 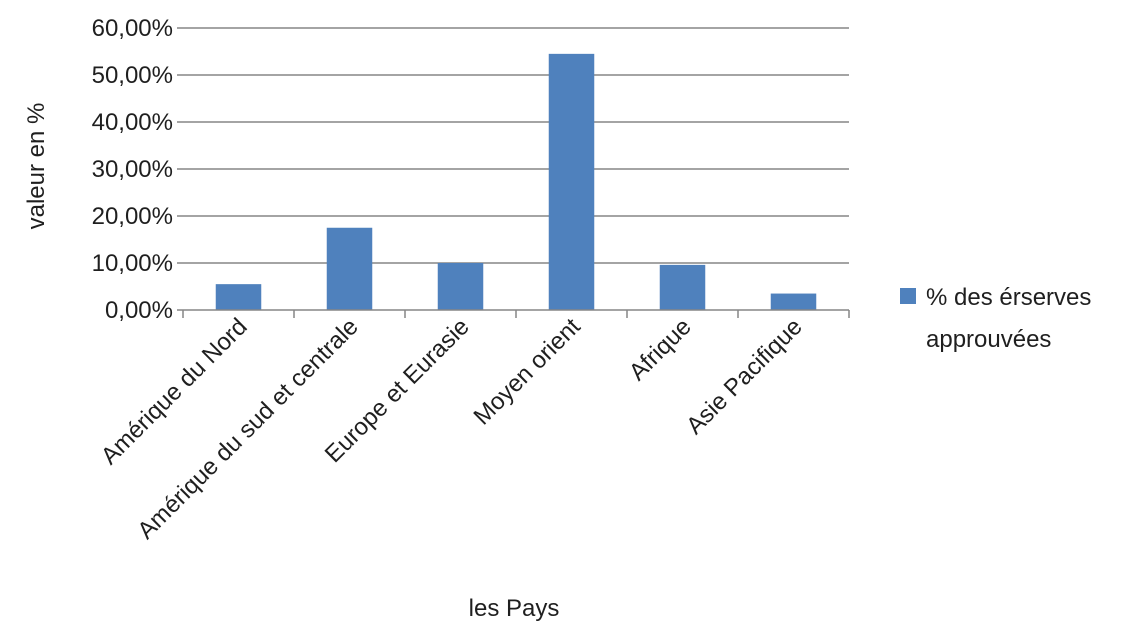 I want to click on y-axis-label: valeur en %, so click(x=36, y=166).